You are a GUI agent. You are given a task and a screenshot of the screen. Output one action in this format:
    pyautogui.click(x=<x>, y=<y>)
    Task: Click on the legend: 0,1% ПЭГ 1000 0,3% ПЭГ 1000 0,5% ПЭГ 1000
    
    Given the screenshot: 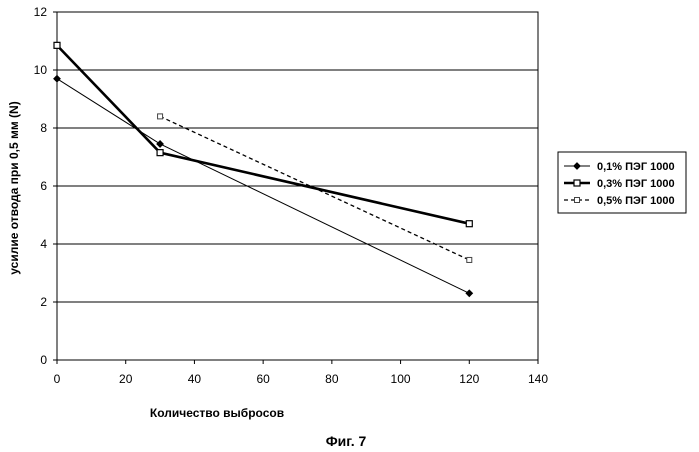 What is the action you would take?
    pyautogui.click(x=622, y=182)
    